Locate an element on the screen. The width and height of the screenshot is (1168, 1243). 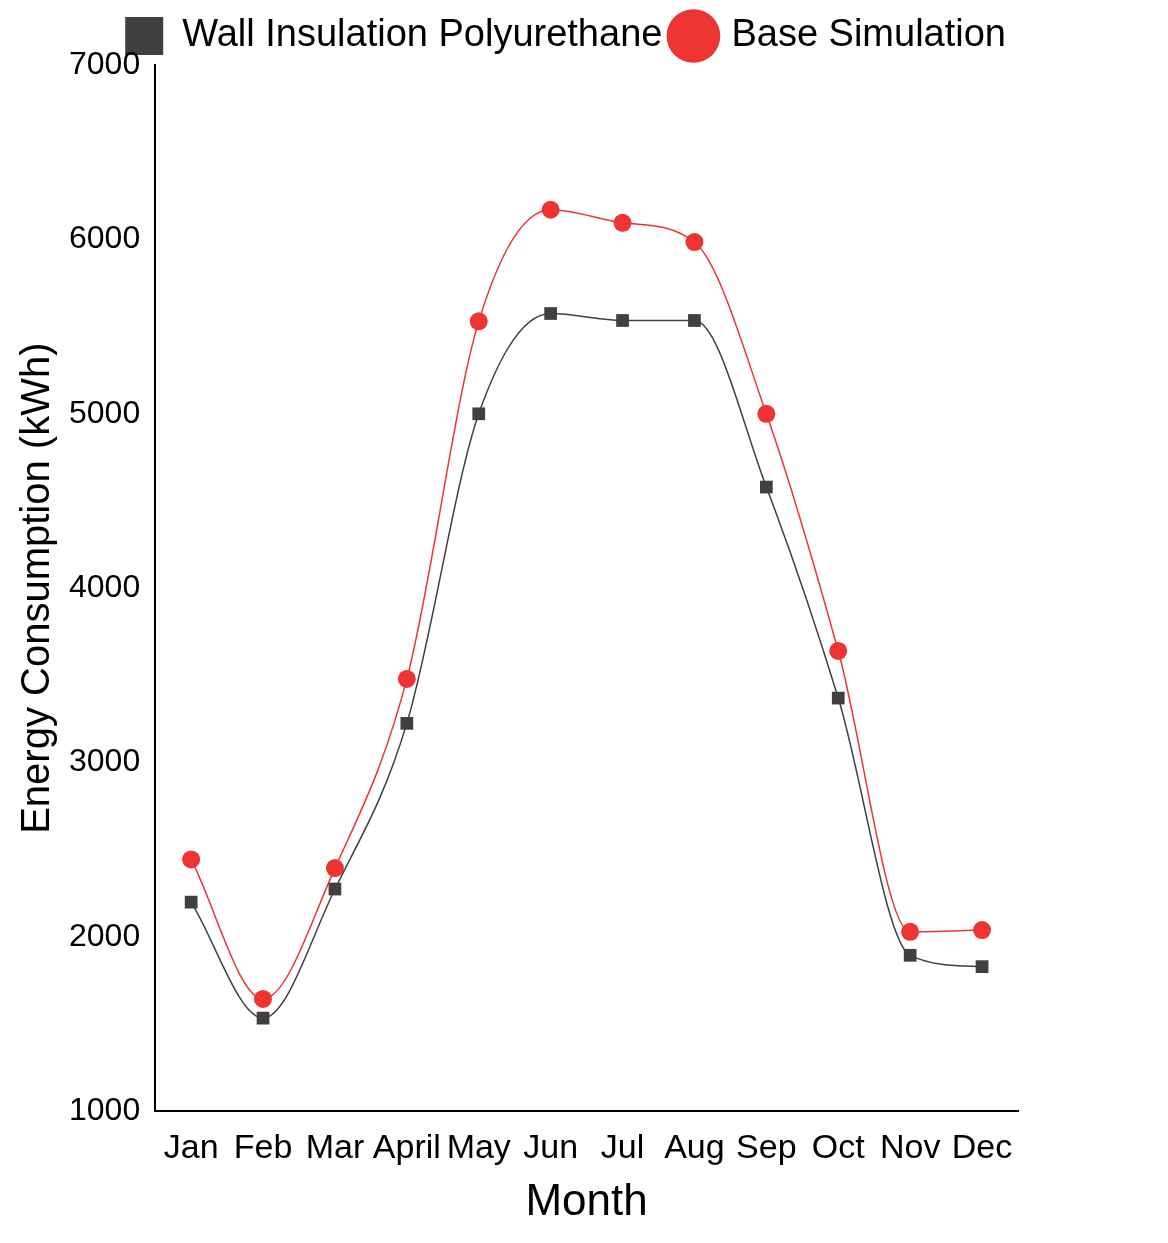
x-tick-label: Jan is located at coordinates (191, 1146).